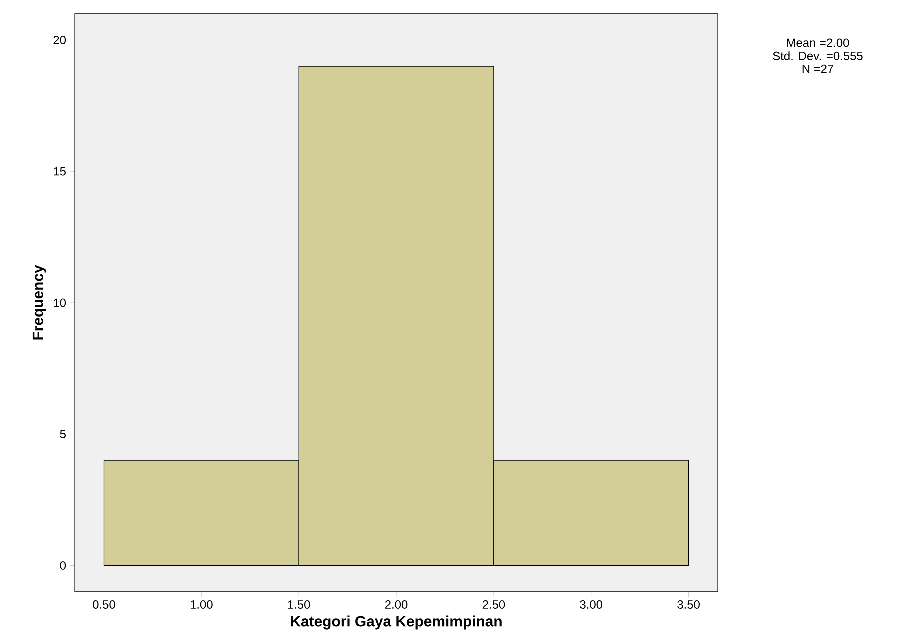  What do you see at coordinates (396, 623) in the screenshot?
I see `x-axis-title: Kategori Gaya Kepemimpinan` at bounding box center [396, 623].